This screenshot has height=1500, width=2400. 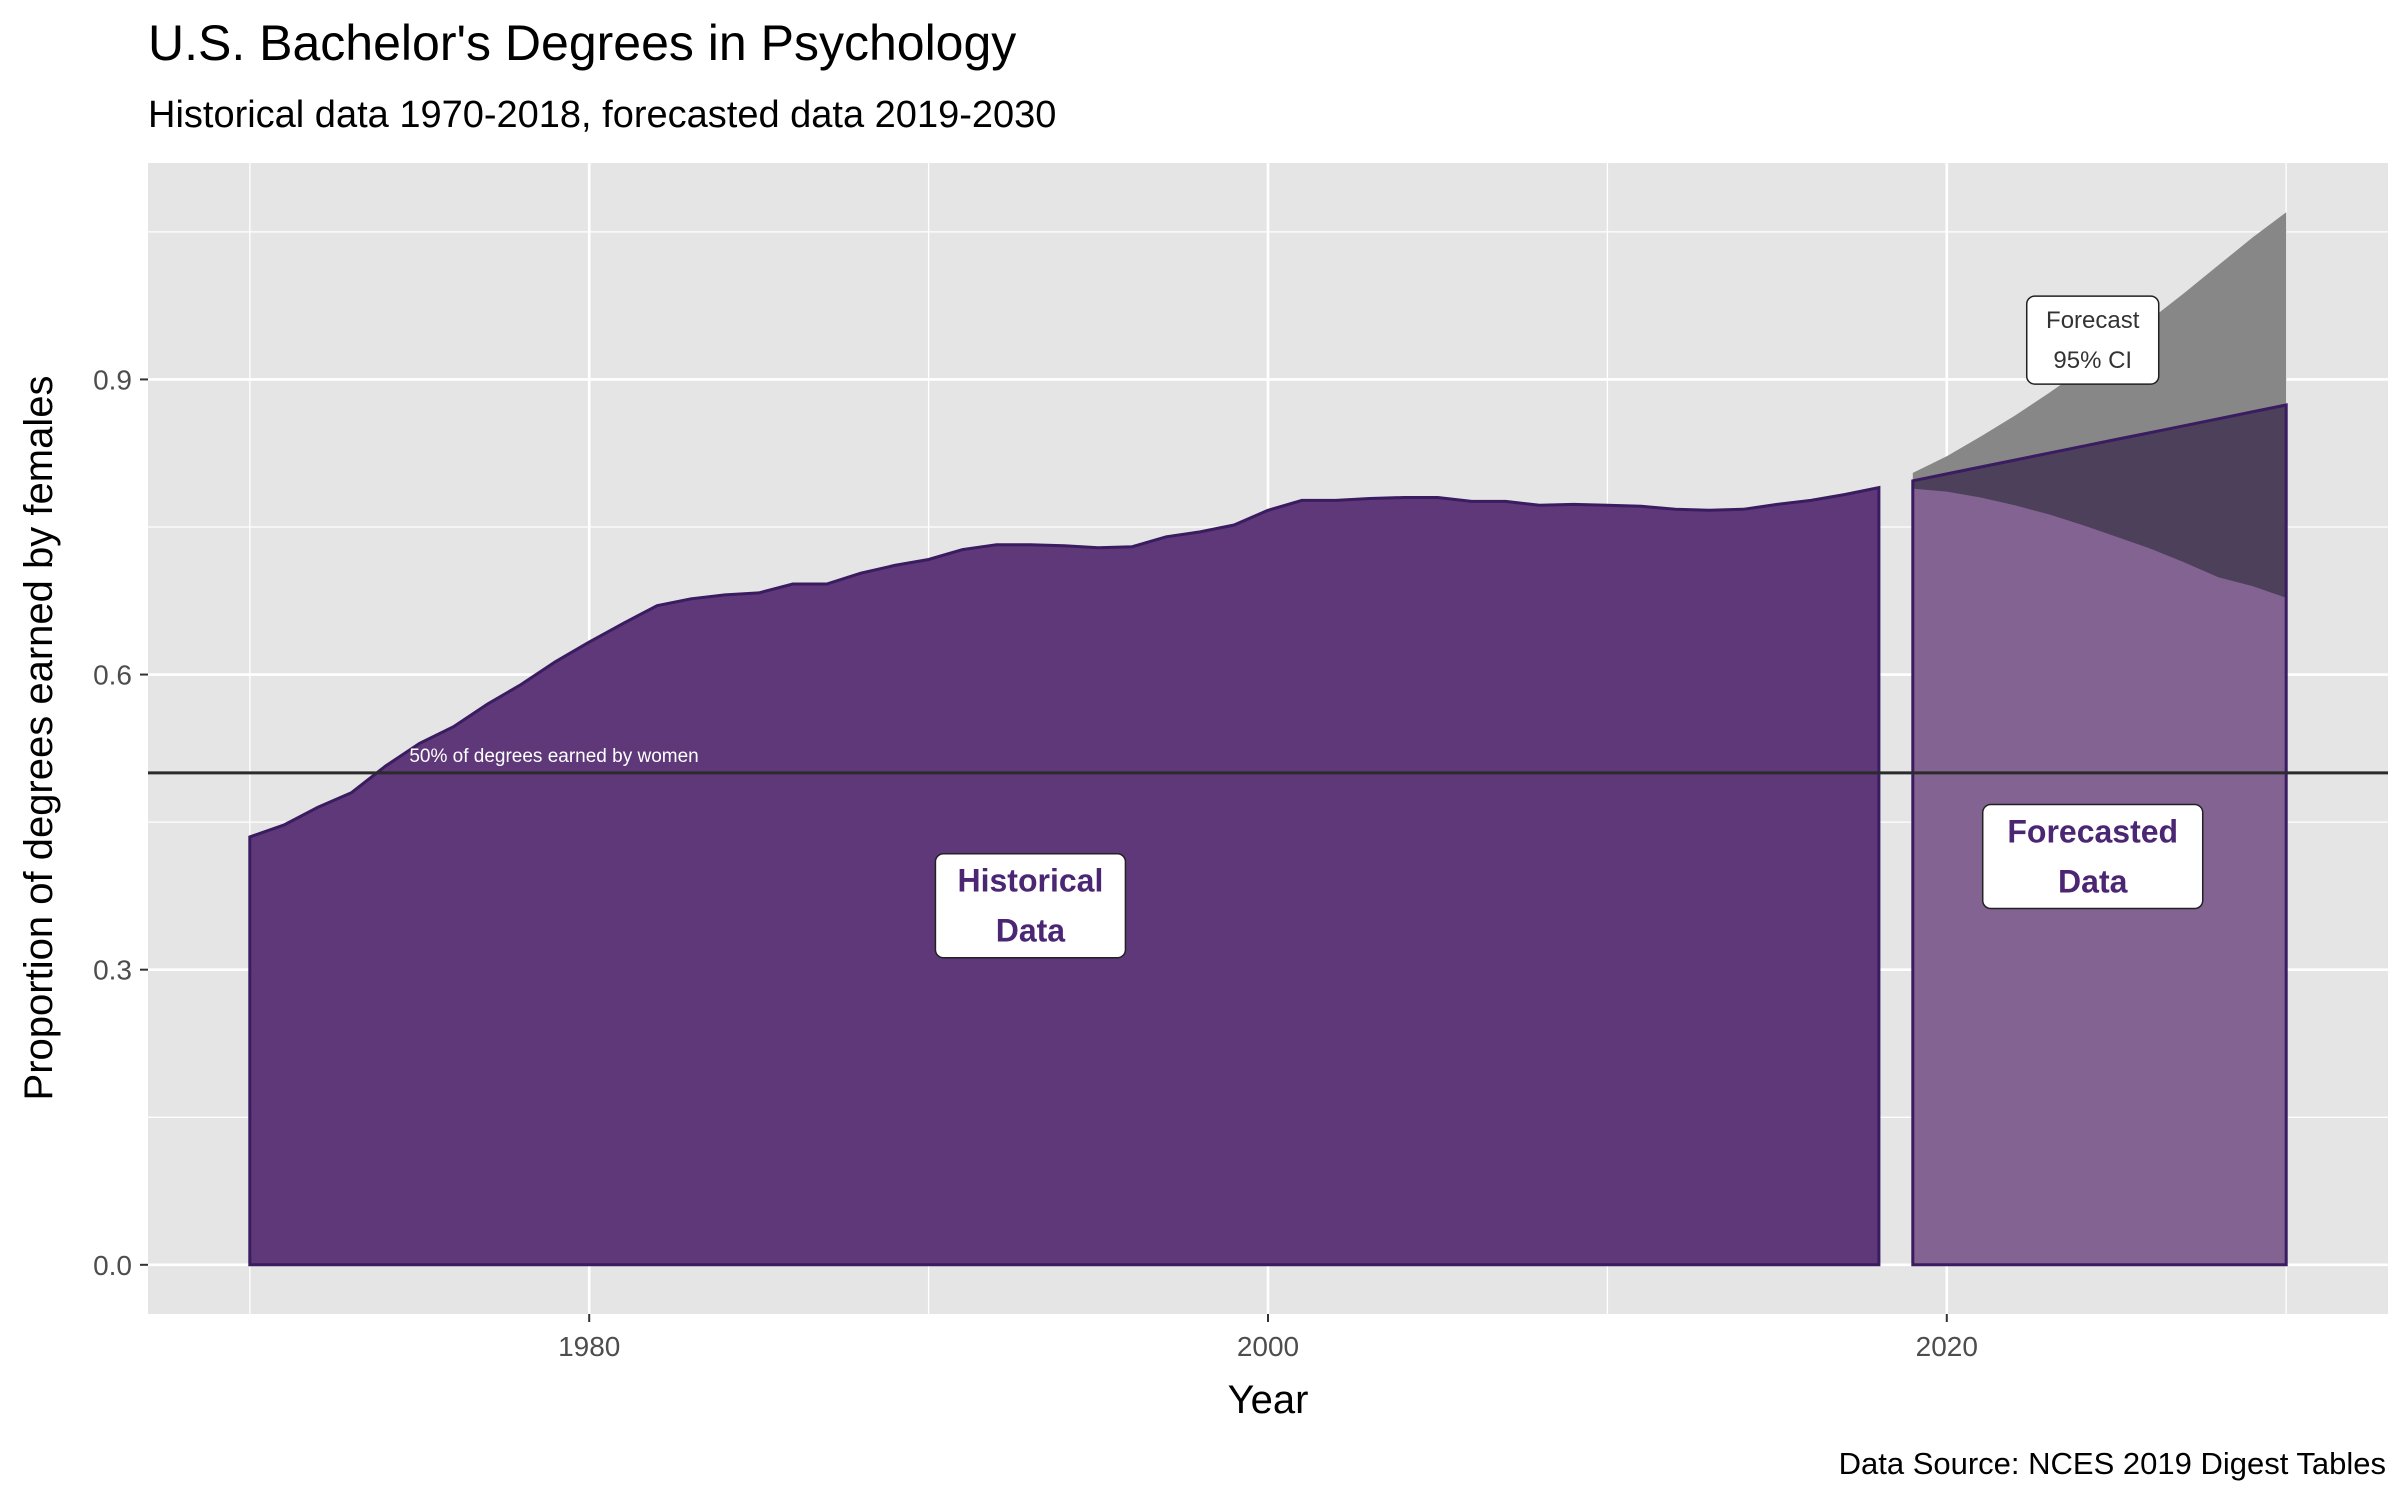 What do you see at coordinates (112, 970) in the screenshot?
I see `y-tick-label: 0.3` at bounding box center [112, 970].